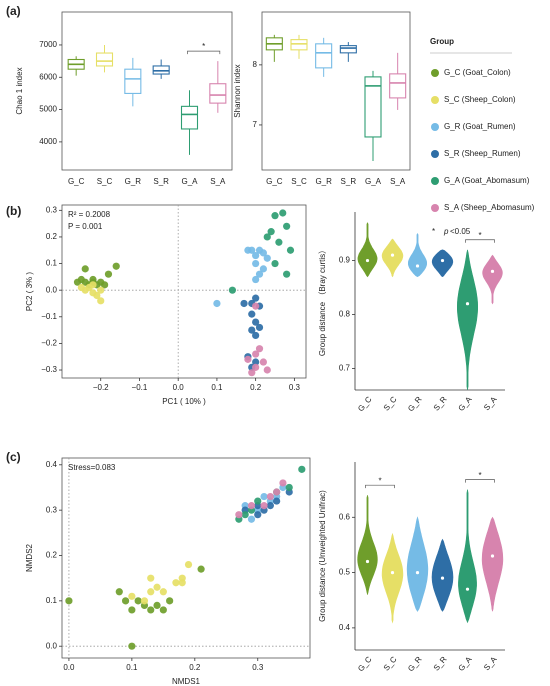 Image resolution: width=550 pixels, height=686 pixels. What do you see at coordinates (345, 516) in the screenshot?
I see `y-tick-label: 0.6` at bounding box center [345, 516].